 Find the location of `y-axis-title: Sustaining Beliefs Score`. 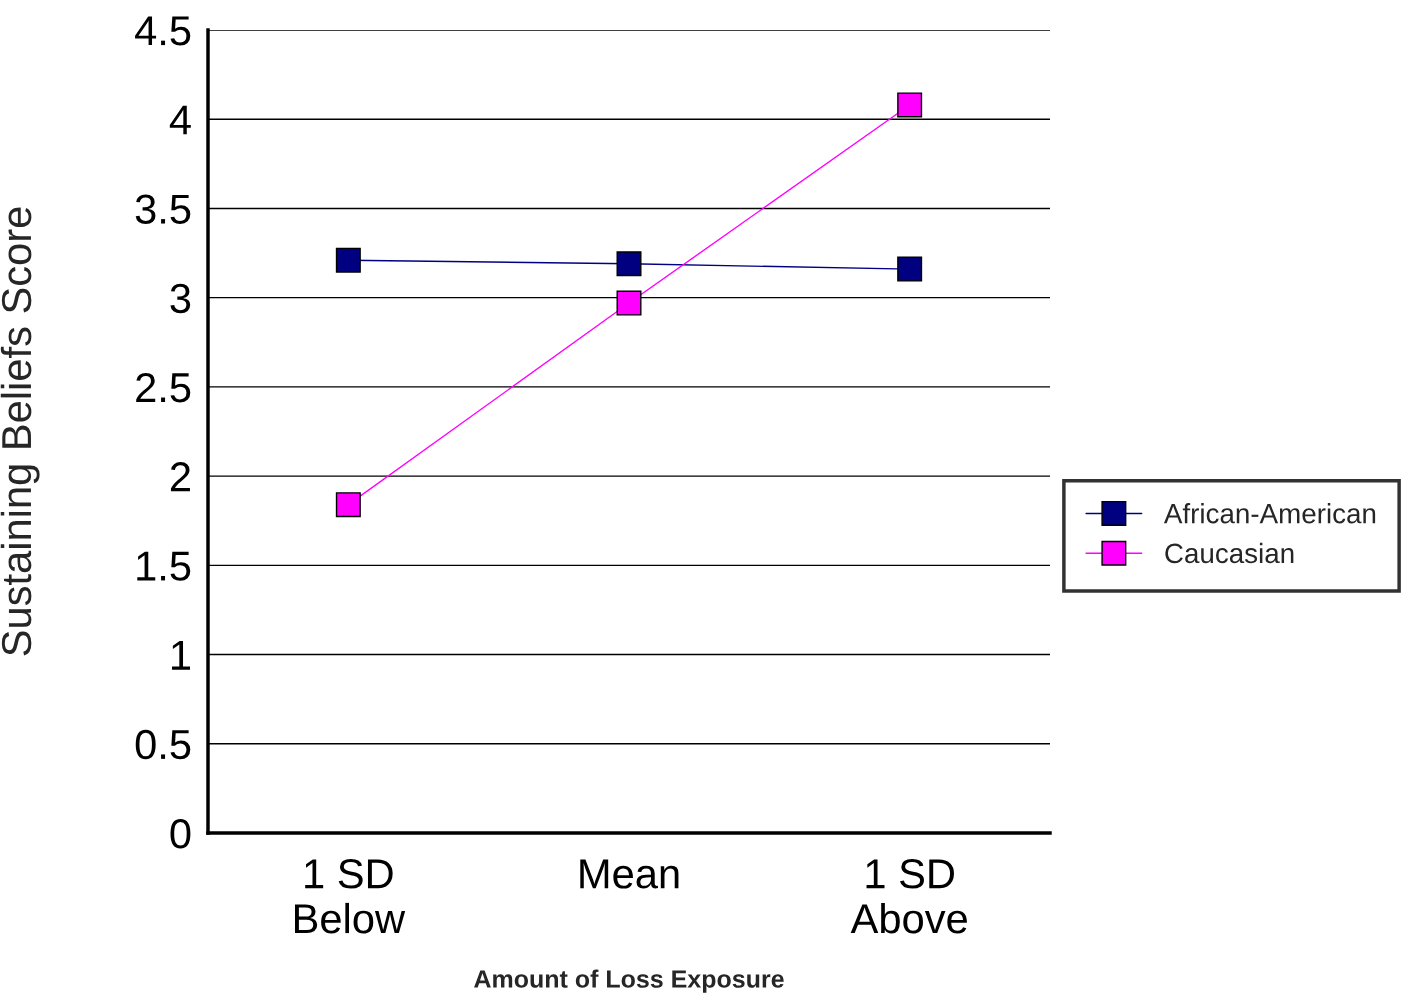

y-axis-title: Sustaining Beliefs Score is located at coordinates (20, 431).